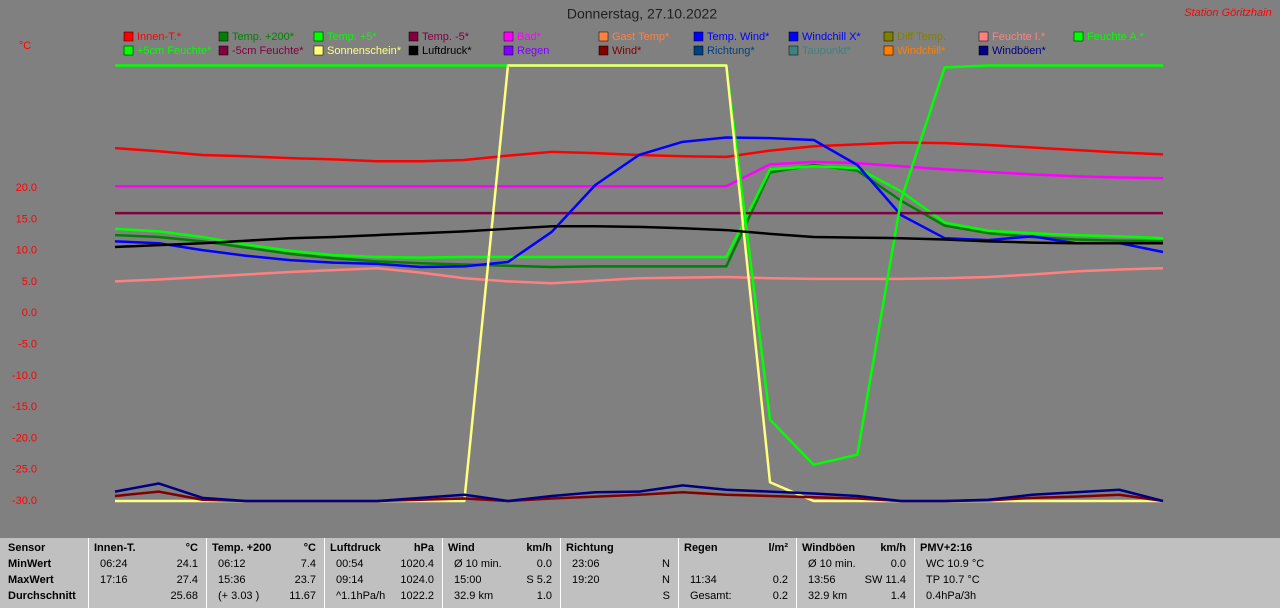 This screenshot has width=1280, height=608. Describe the element at coordinates (29, 313) in the screenshot. I see `y-tick-label: 0.0` at that location.